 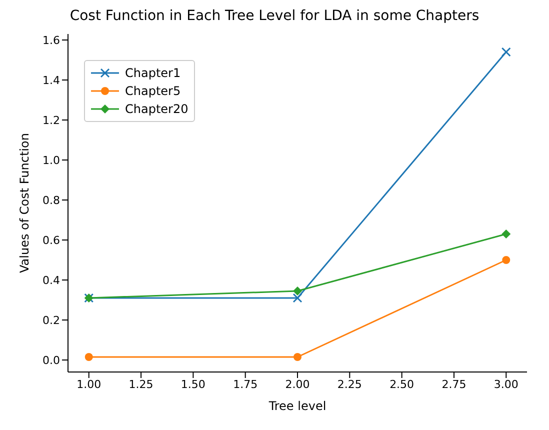 What do you see at coordinates (274, 17) in the screenshot?
I see `chart-title: Cost Function in Each Tree Level for LDA in some Chapters` at bounding box center [274, 17].